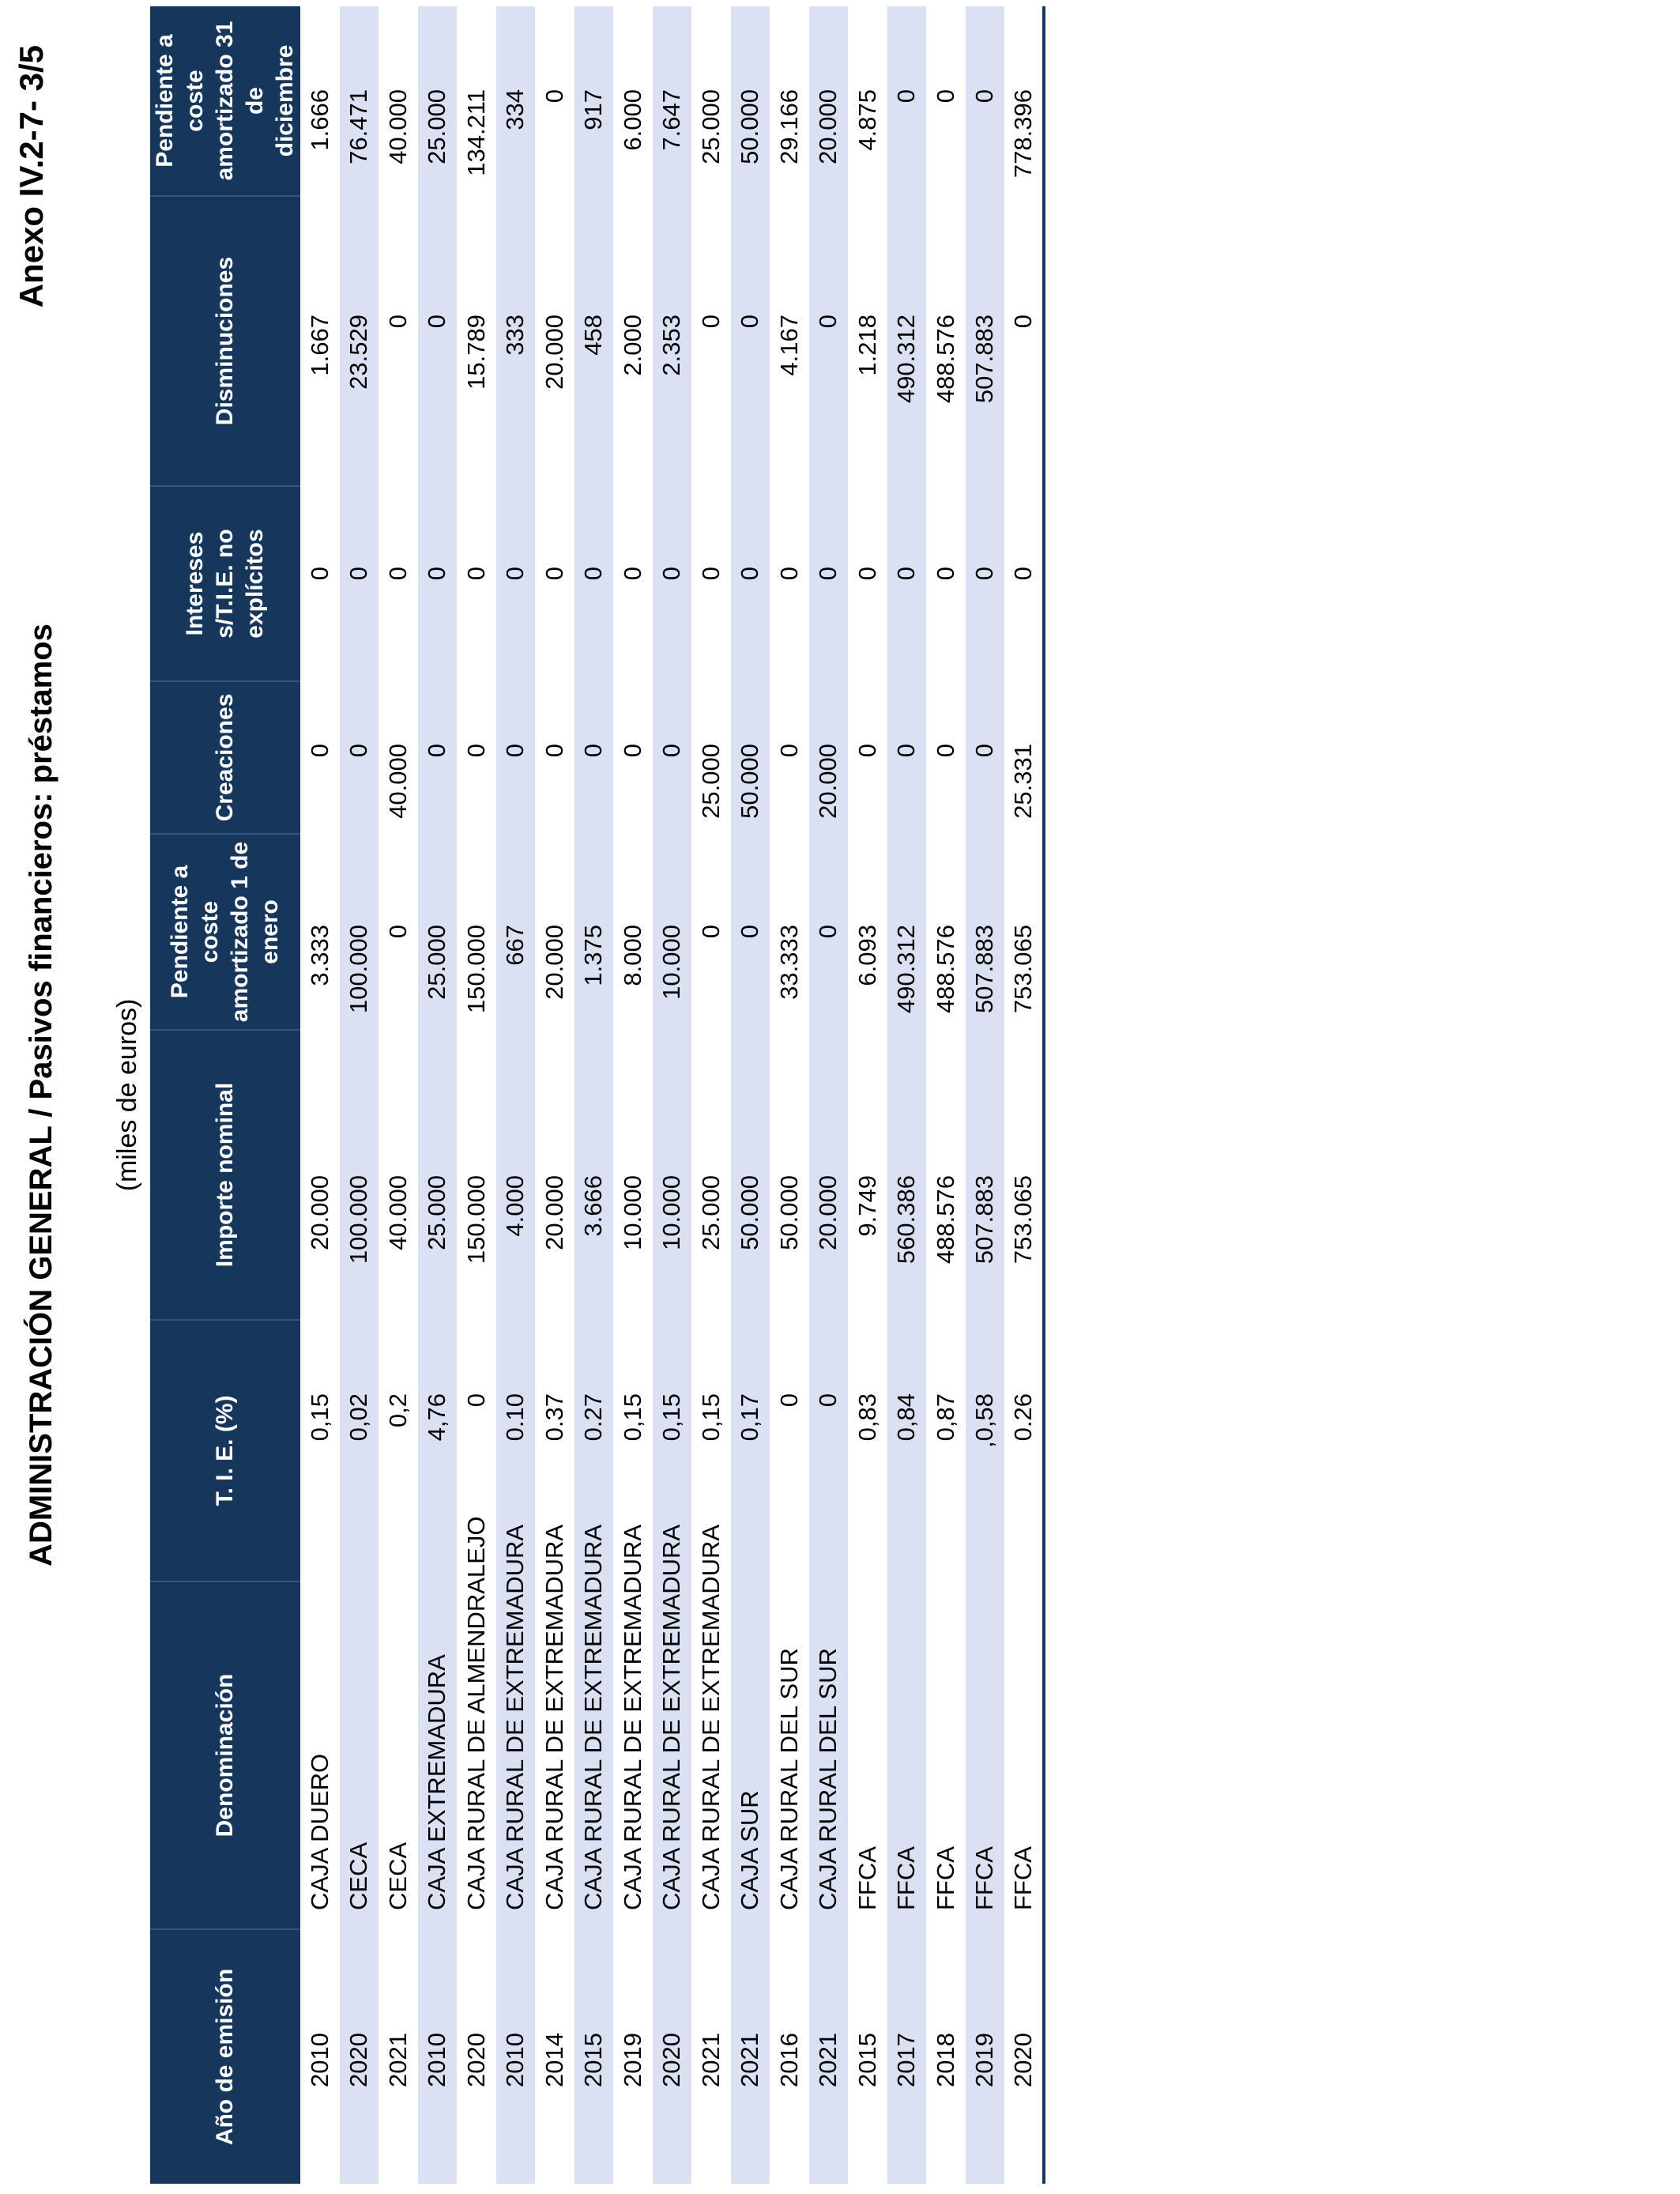 Image resolution: width=1680 pixels, height=2194 pixels. What do you see at coordinates (127, 1095) in the screenshot?
I see `unit-note: (miles de euros)` at bounding box center [127, 1095].